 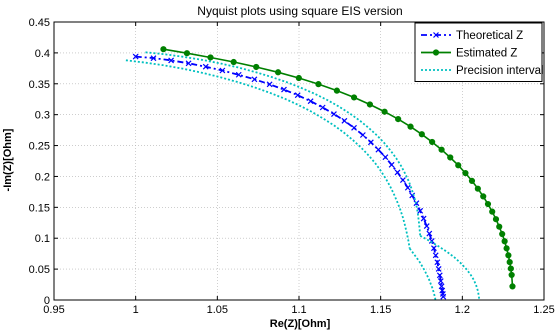 What do you see at coordinates (42, 54) in the screenshot?
I see `y-tick-label: 0.4` at bounding box center [42, 54].